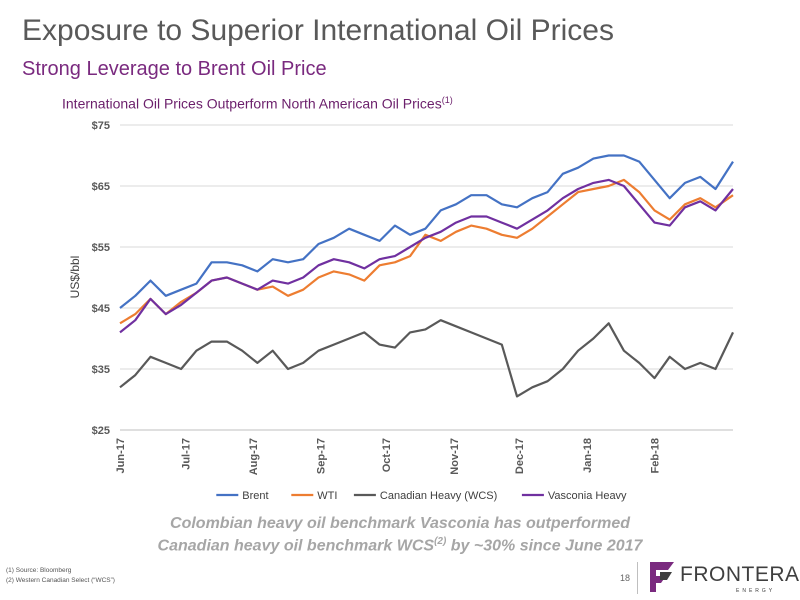  What do you see at coordinates (39, 570) in the screenshot?
I see `footnote-source: (1) Source: Bloomberg` at bounding box center [39, 570].